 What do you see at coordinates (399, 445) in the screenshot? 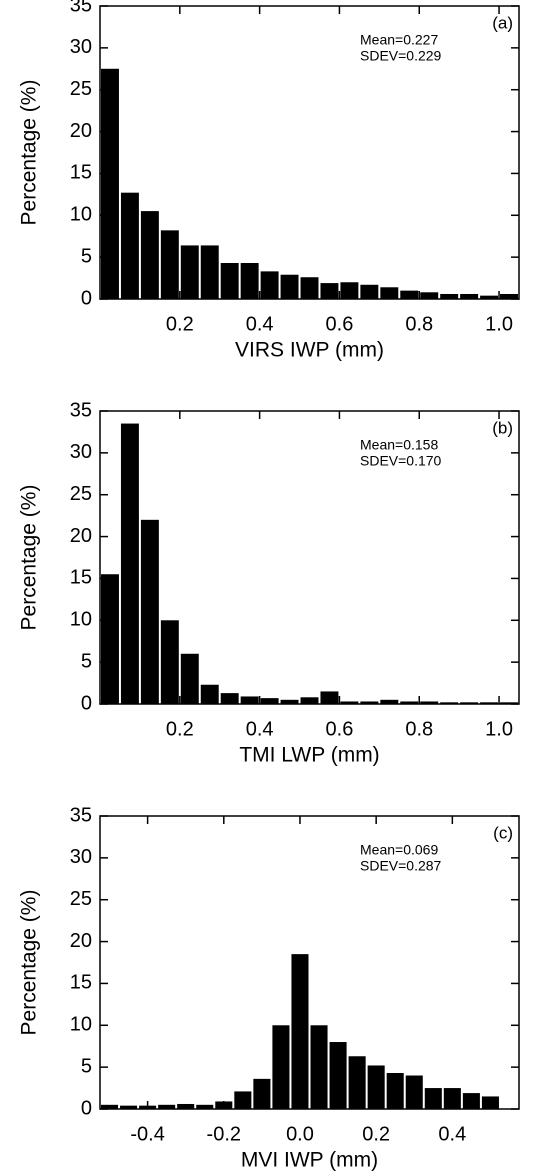
I see `stat-annotation: Mean=0.158` at bounding box center [399, 445].